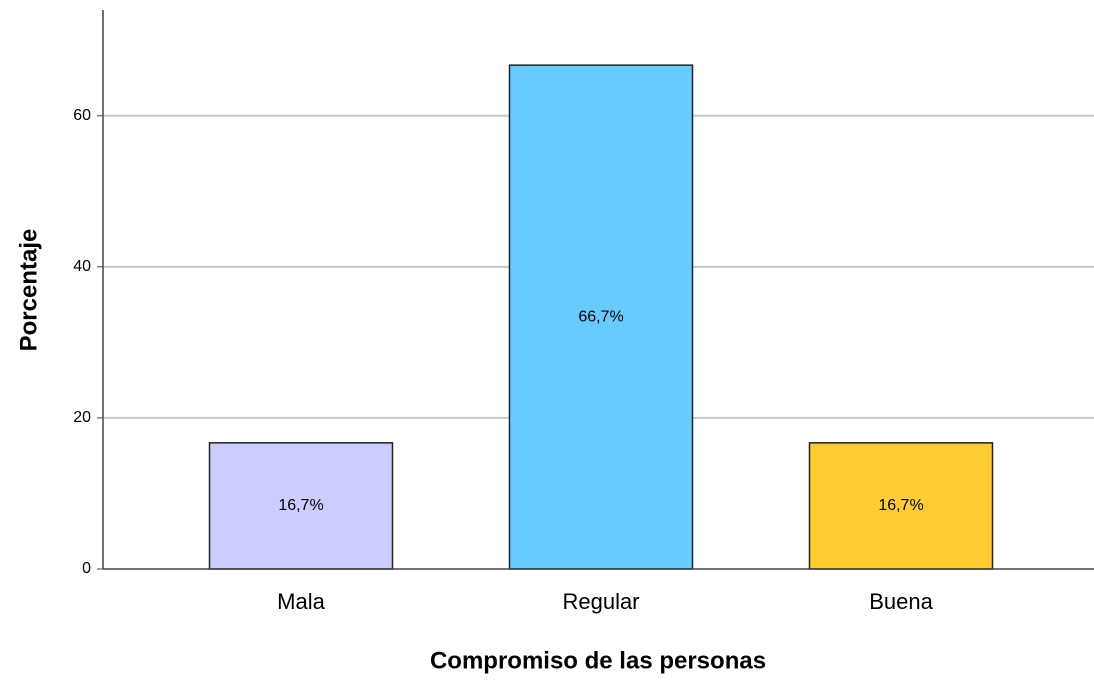  Describe the element at coordinates (600, 601) in the screenshot. I see `x-tick-label: Regular` at that location.